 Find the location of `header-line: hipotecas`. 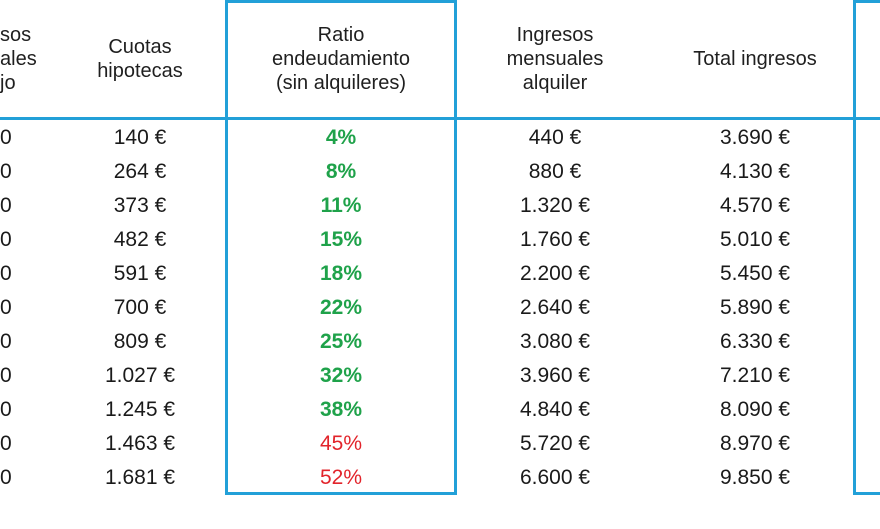

header-line: hipotecas is located at coordinates (140, 71).